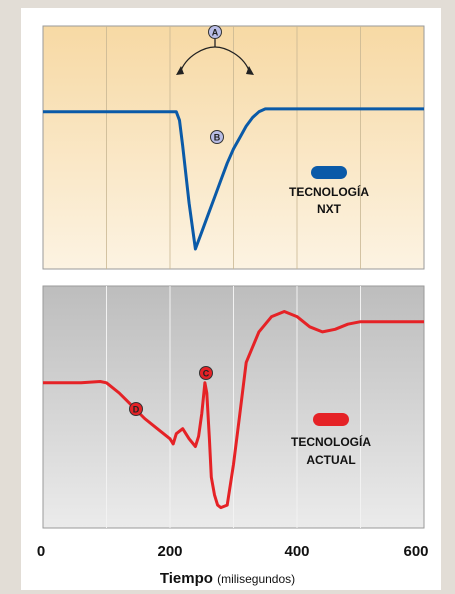 The image size is (455, 594). I want to click on marker-d-label: D, so click(136, 410).